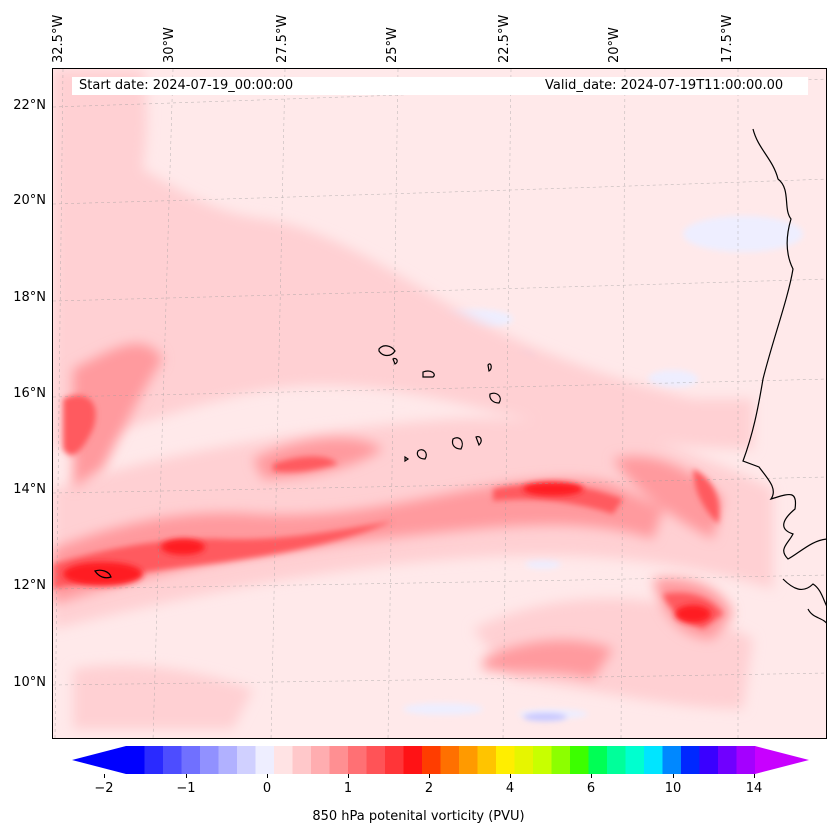 This screenshot has height=836, width=837. Describe the element at coordinates (267, 788) in the screenshot. I see `cb-tick-label-0: 0` at that location.